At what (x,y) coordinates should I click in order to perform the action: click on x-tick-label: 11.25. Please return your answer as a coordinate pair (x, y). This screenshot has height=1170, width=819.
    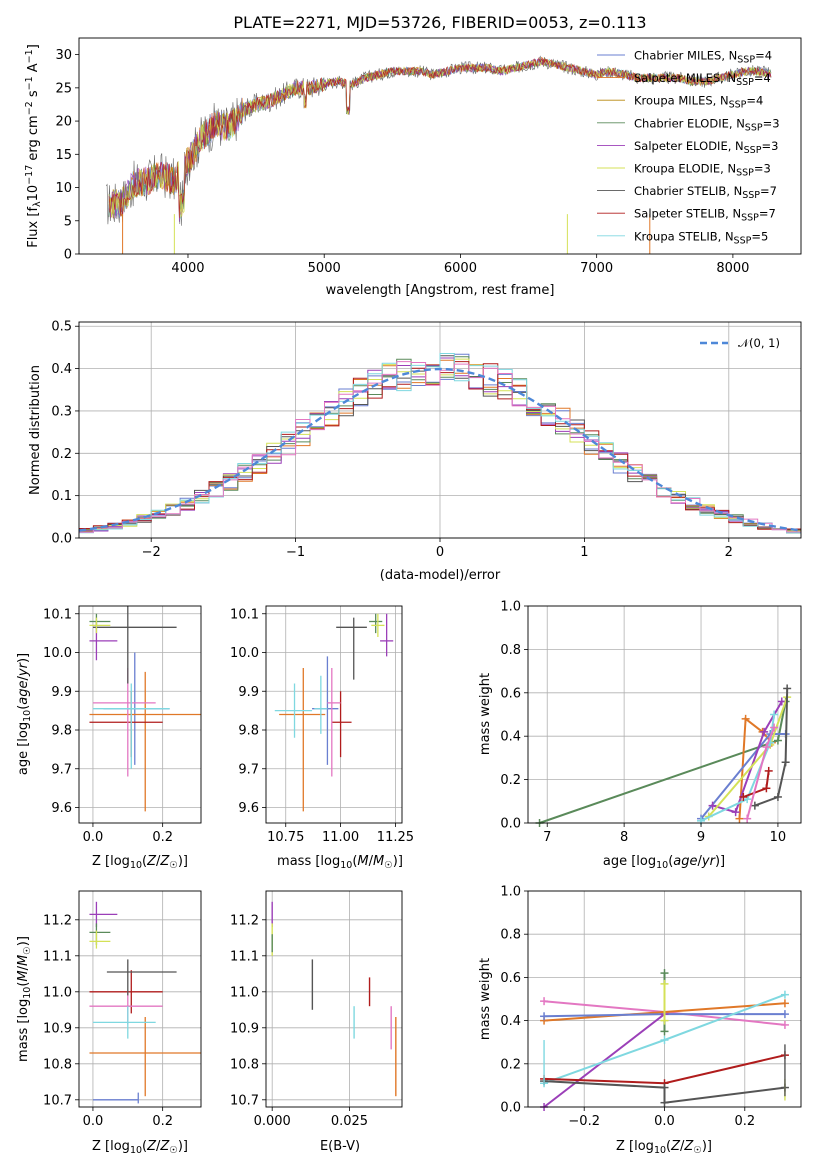
    Looking at the image, I should click on (395, 837).